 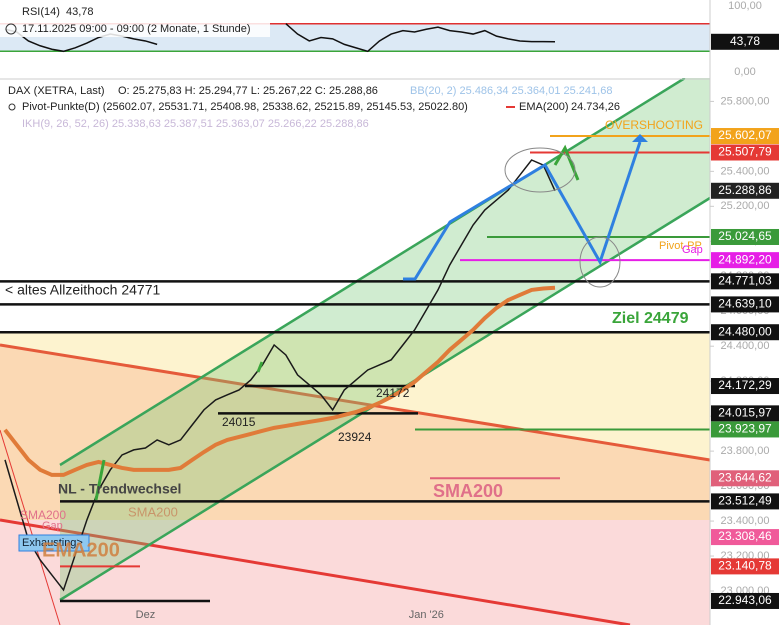 I want to click on rsi-title: RSI(14), so click(x=41, y=12).